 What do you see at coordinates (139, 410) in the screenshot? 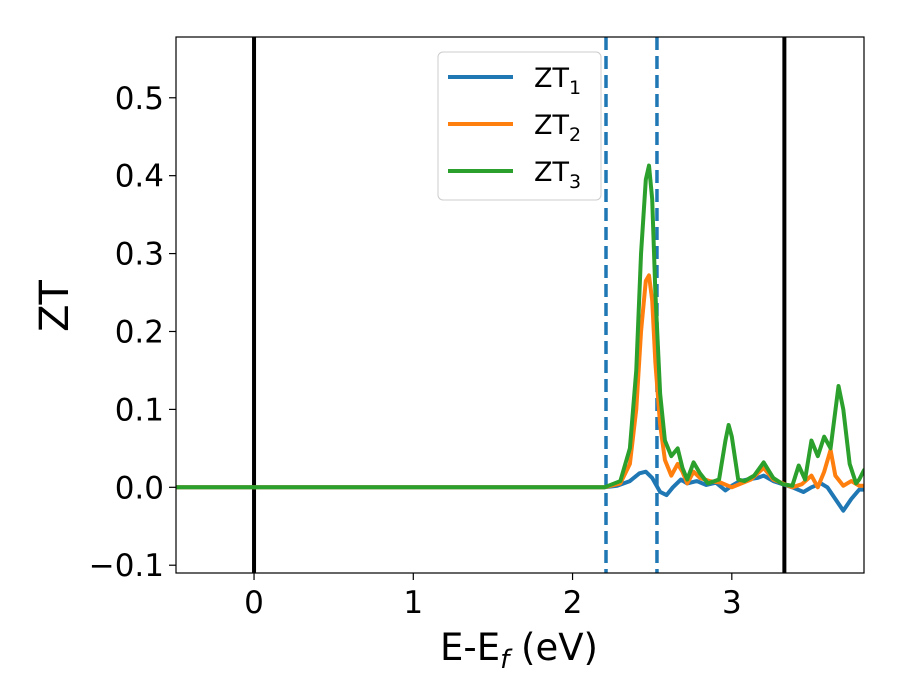
I see `y-tick-label: 0.1` at bounding box center [139, 410].